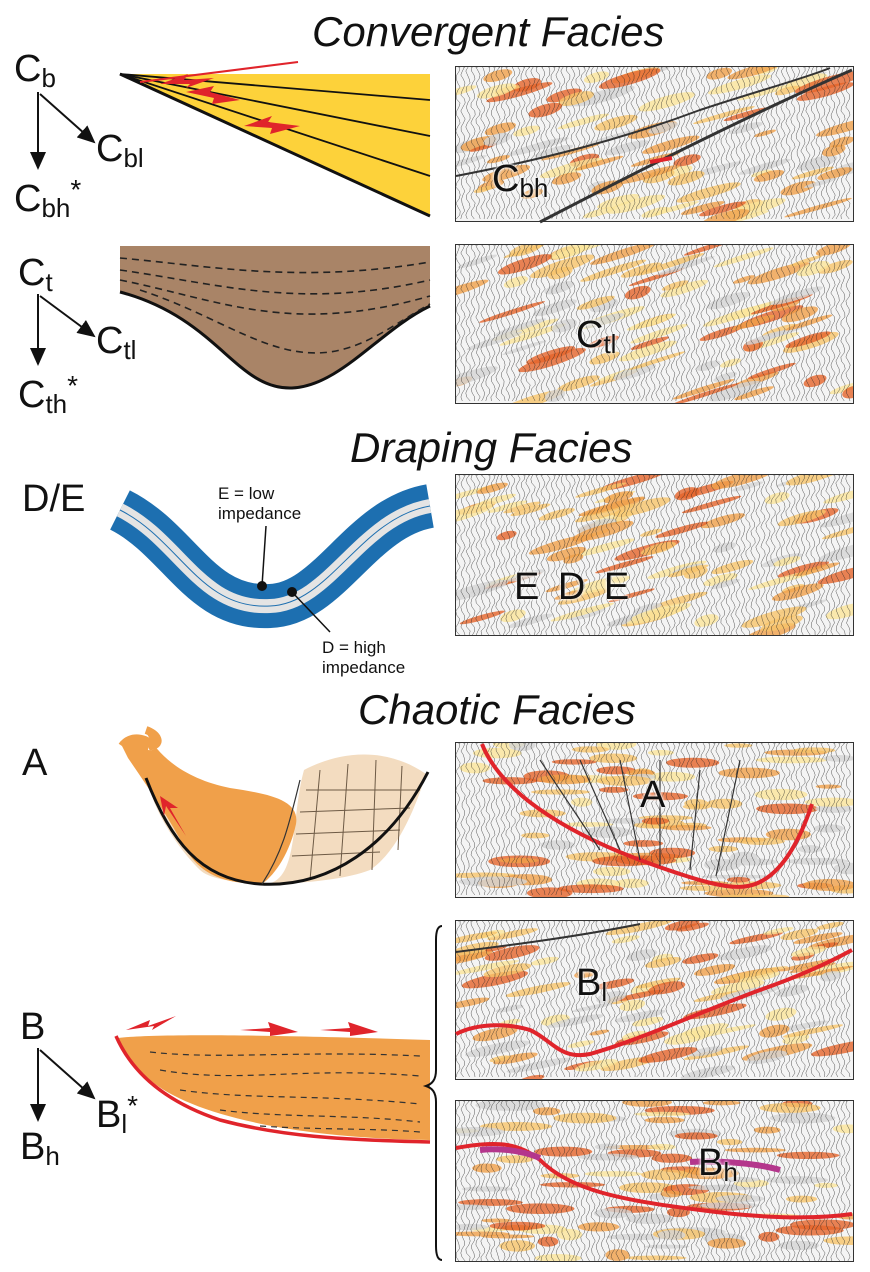 The image size is (870, 1272). What do you see at coordinates (35, 763) in the screenshot?
I see `code-a: A` at bounding box center [35, 763].